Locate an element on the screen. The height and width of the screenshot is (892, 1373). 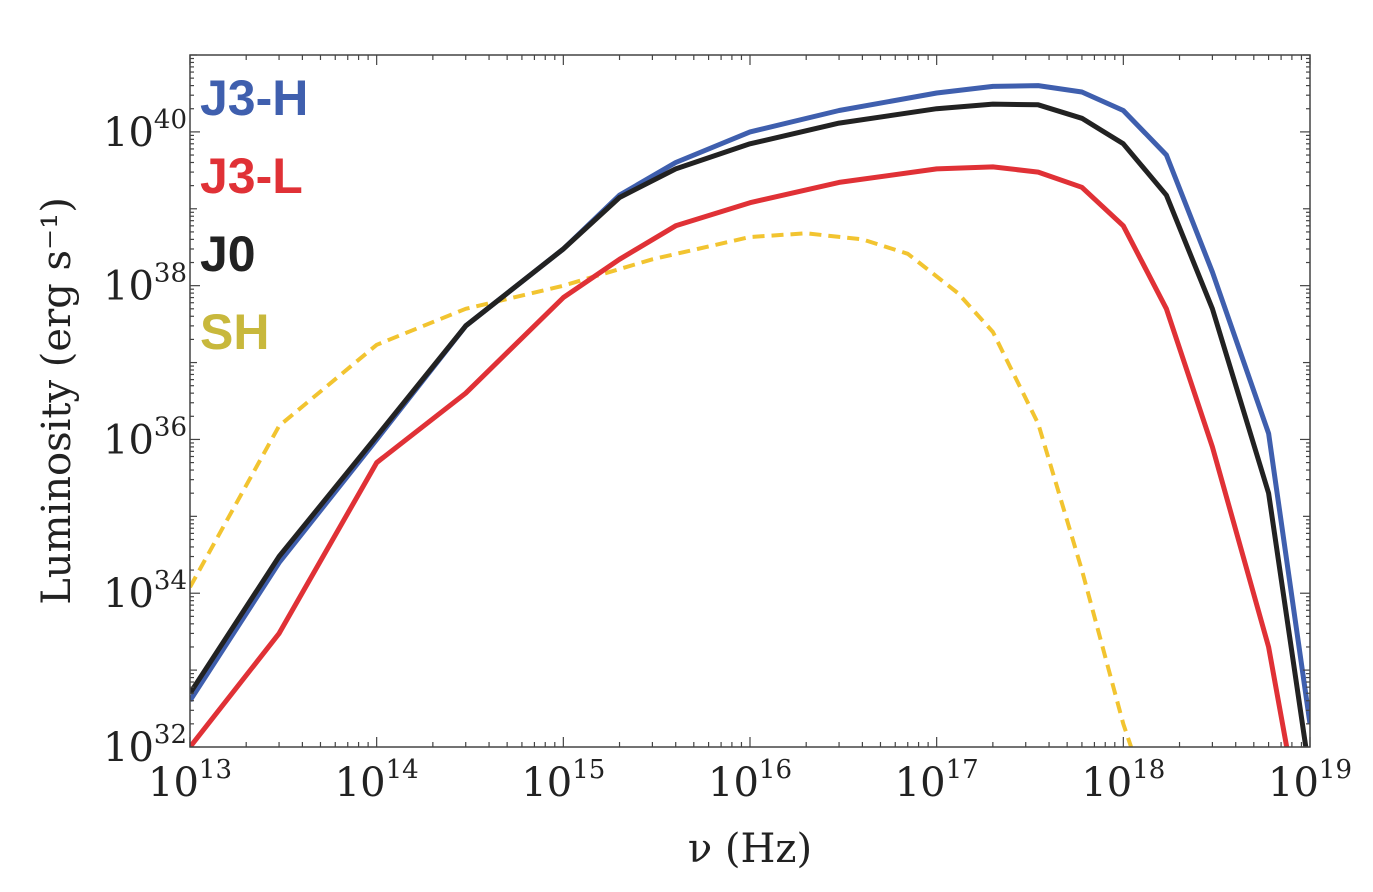
y-tick-label: 1032 is located at coordinates (145, 745).